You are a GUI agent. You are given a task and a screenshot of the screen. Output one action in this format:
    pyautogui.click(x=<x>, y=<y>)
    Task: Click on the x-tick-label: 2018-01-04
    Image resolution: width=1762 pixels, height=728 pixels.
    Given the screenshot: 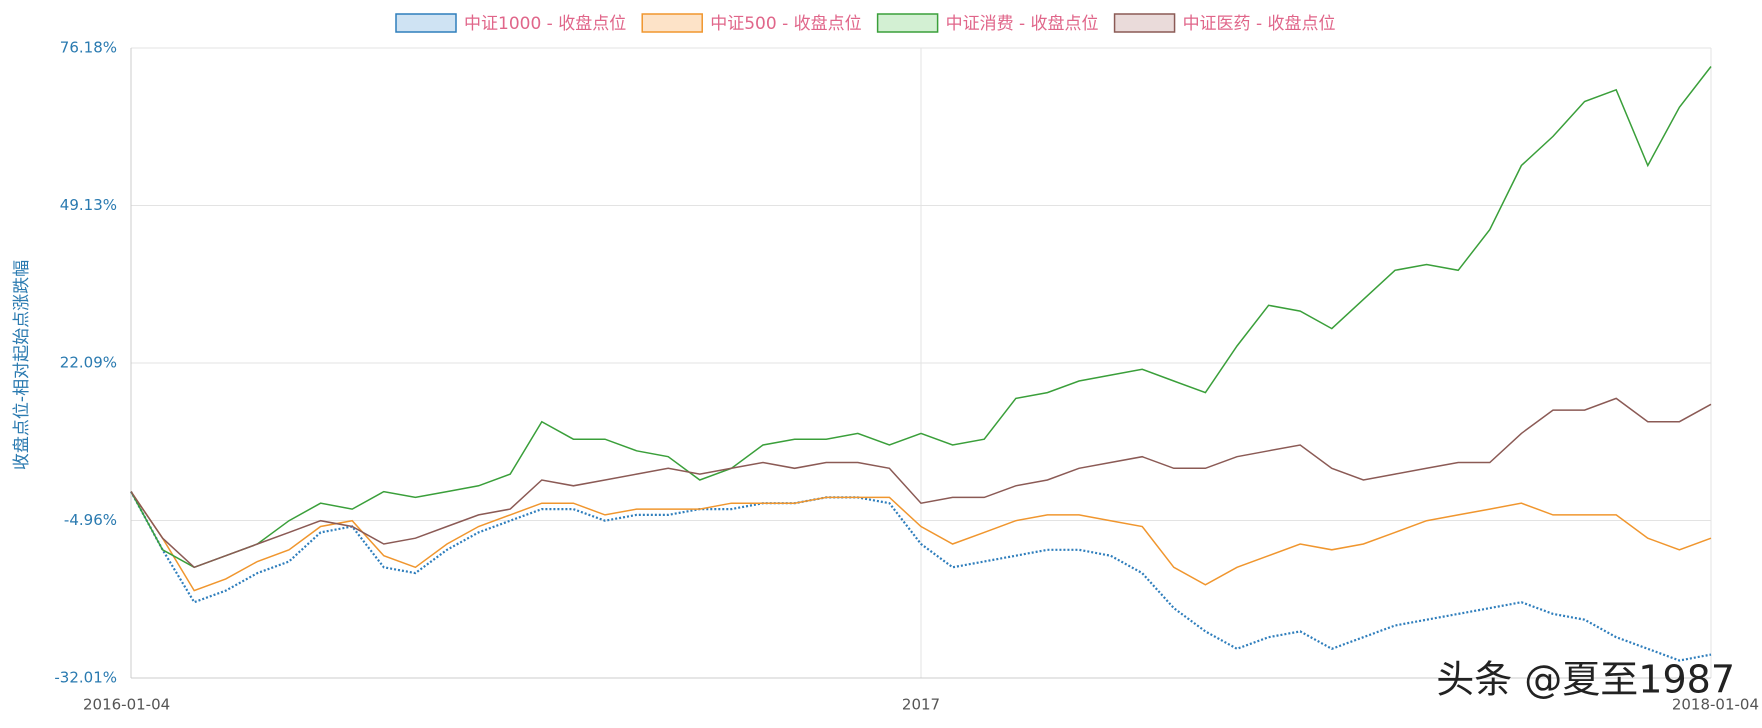 What is the action you would take?
    pyautogui.click(x=1715, y=705)
    